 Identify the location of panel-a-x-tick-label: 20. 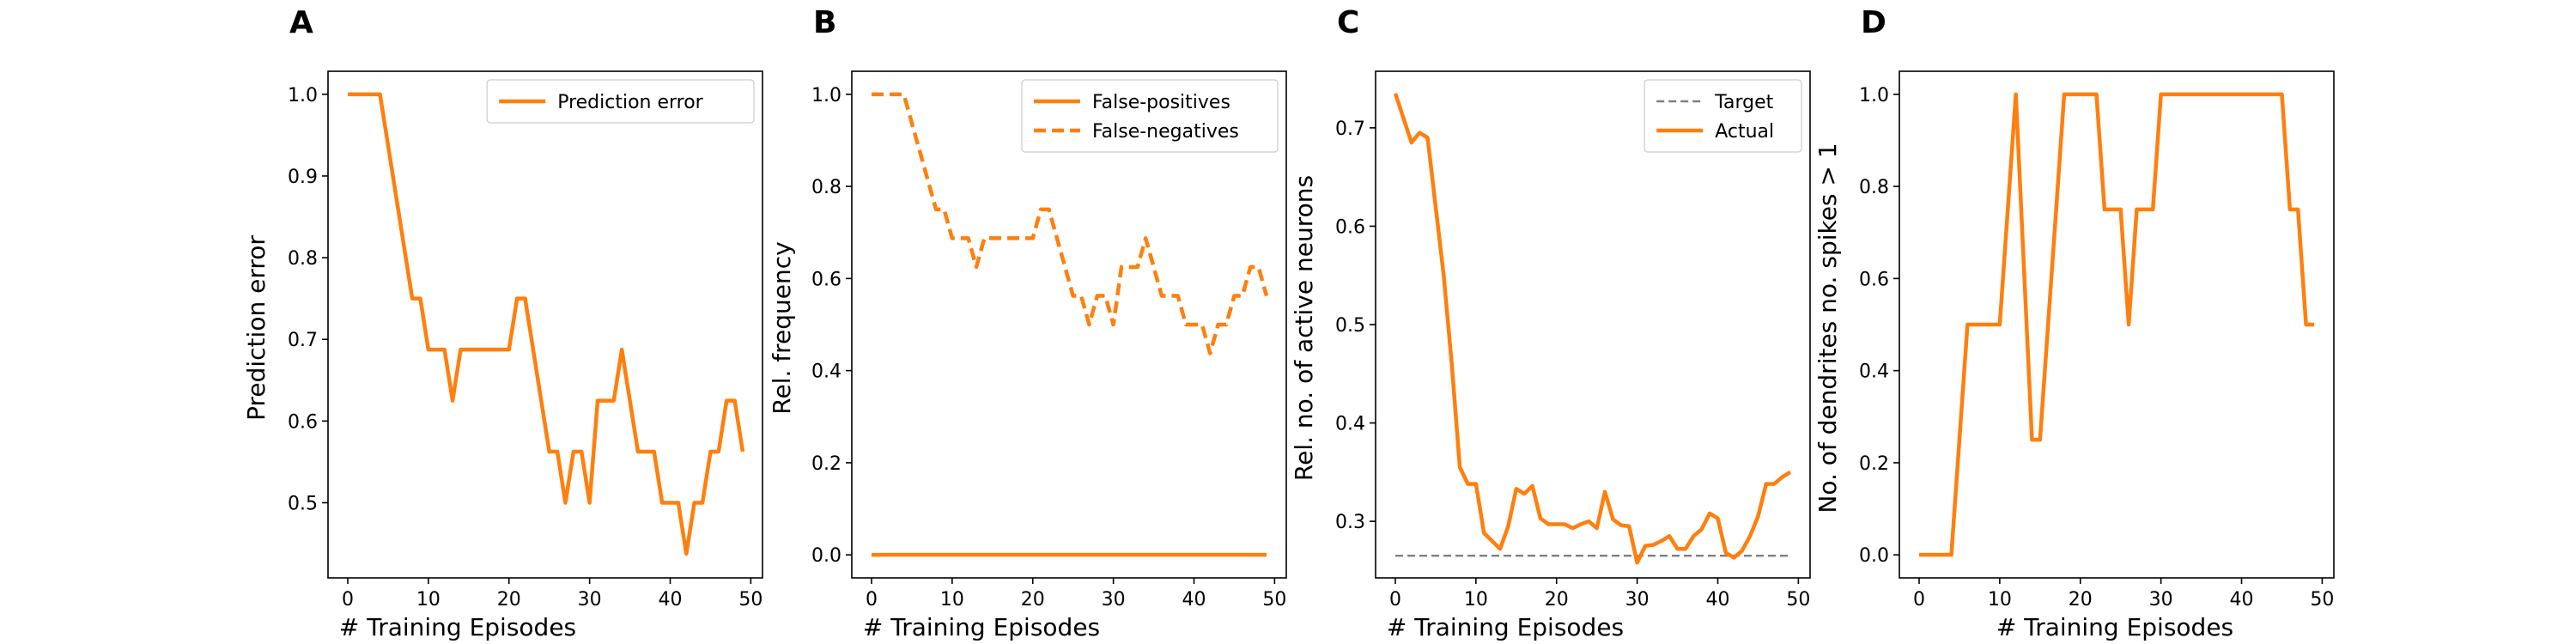
(509, 600).